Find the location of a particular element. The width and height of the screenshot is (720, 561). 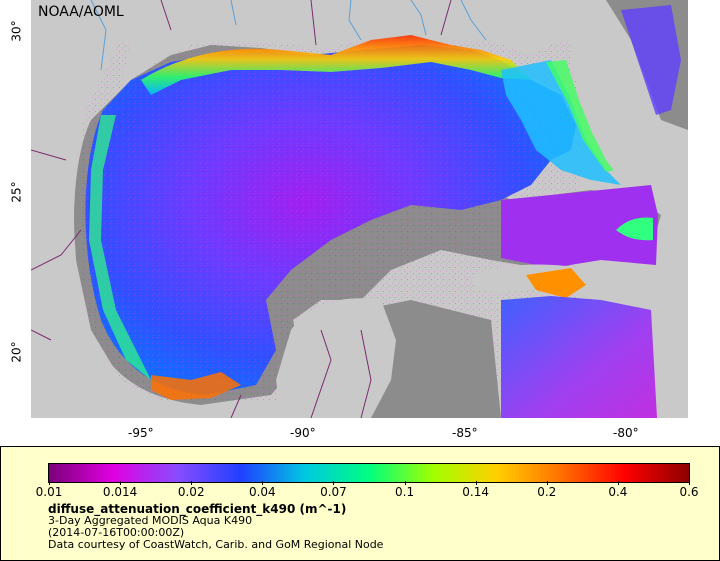

cuba-coast-band is located at coordinates (556, 283).